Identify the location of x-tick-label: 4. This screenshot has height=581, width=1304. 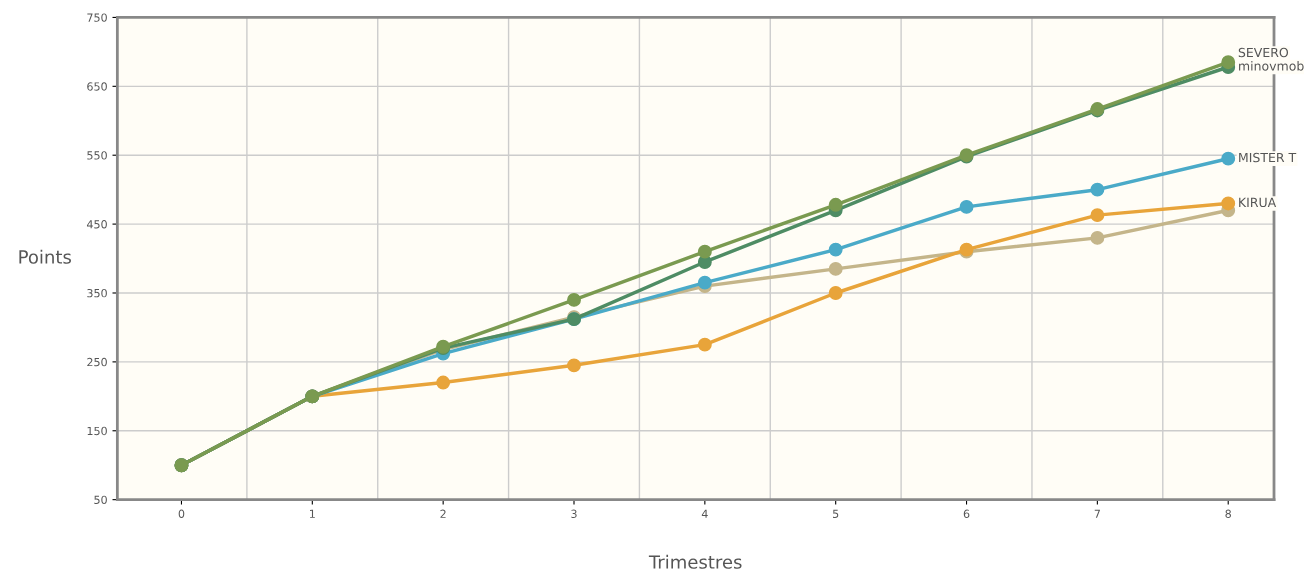
(704, 513).